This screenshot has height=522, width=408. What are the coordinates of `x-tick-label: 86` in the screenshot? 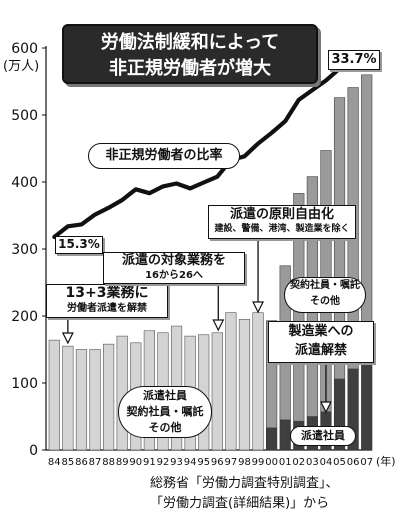 It's located at (81, 462).